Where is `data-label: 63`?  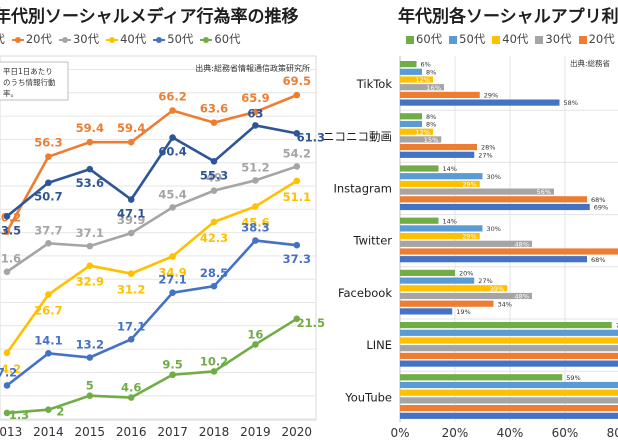
data-label: 63 is located at coordinates (255, 113).